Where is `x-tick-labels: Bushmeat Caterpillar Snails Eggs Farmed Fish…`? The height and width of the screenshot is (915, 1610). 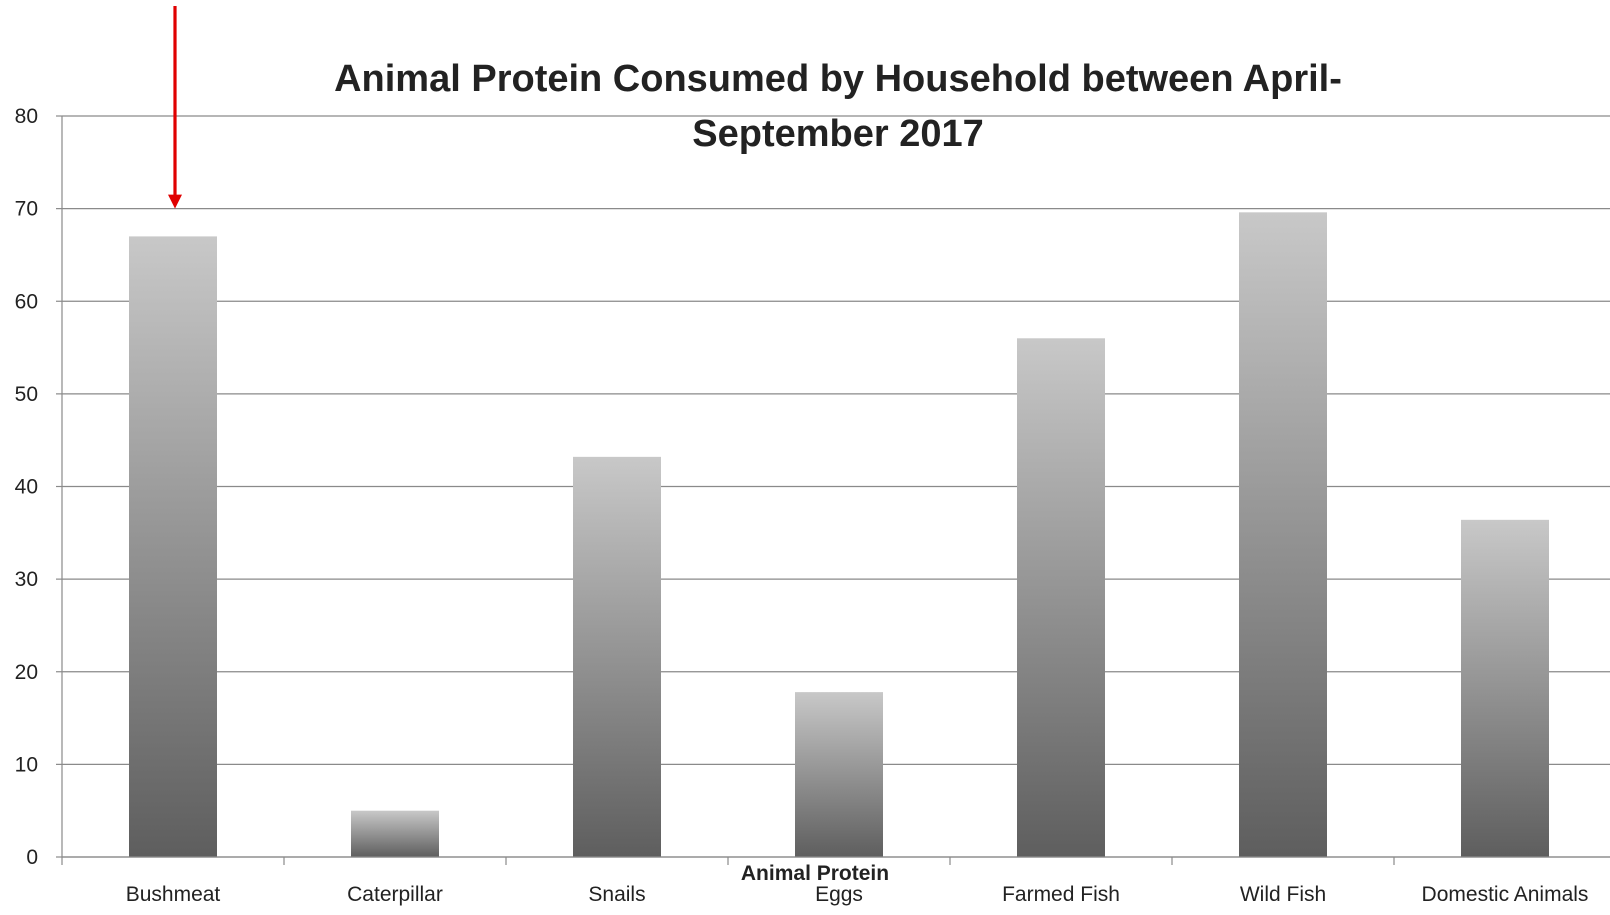 x-tick-labels: Bushmeat Caterpillar Snails Eggs Farmed Fish… is located at coordinates (857, 894).